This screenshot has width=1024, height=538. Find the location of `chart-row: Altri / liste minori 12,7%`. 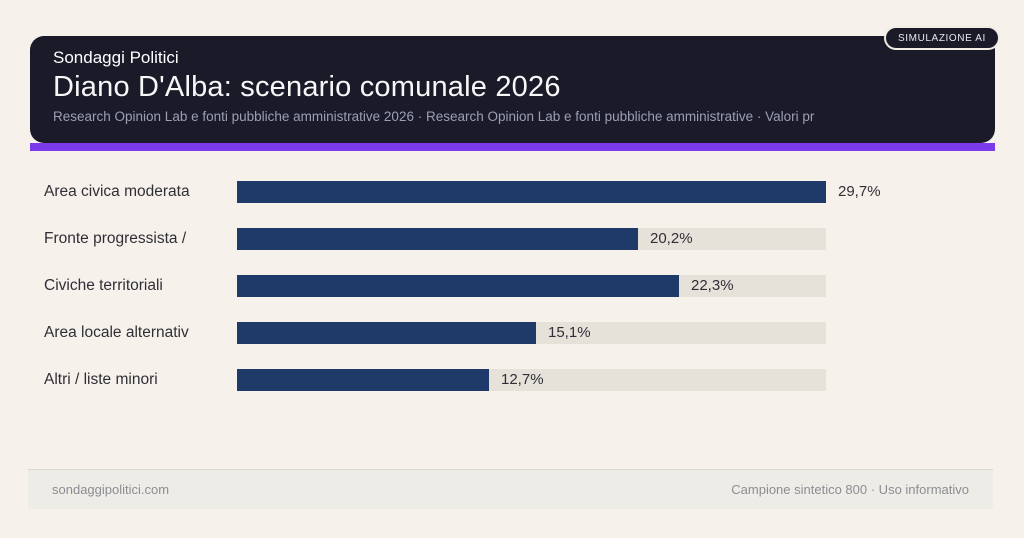

chart-row: Altri / liste minori 12,7% is located at coordinates (512, 380).